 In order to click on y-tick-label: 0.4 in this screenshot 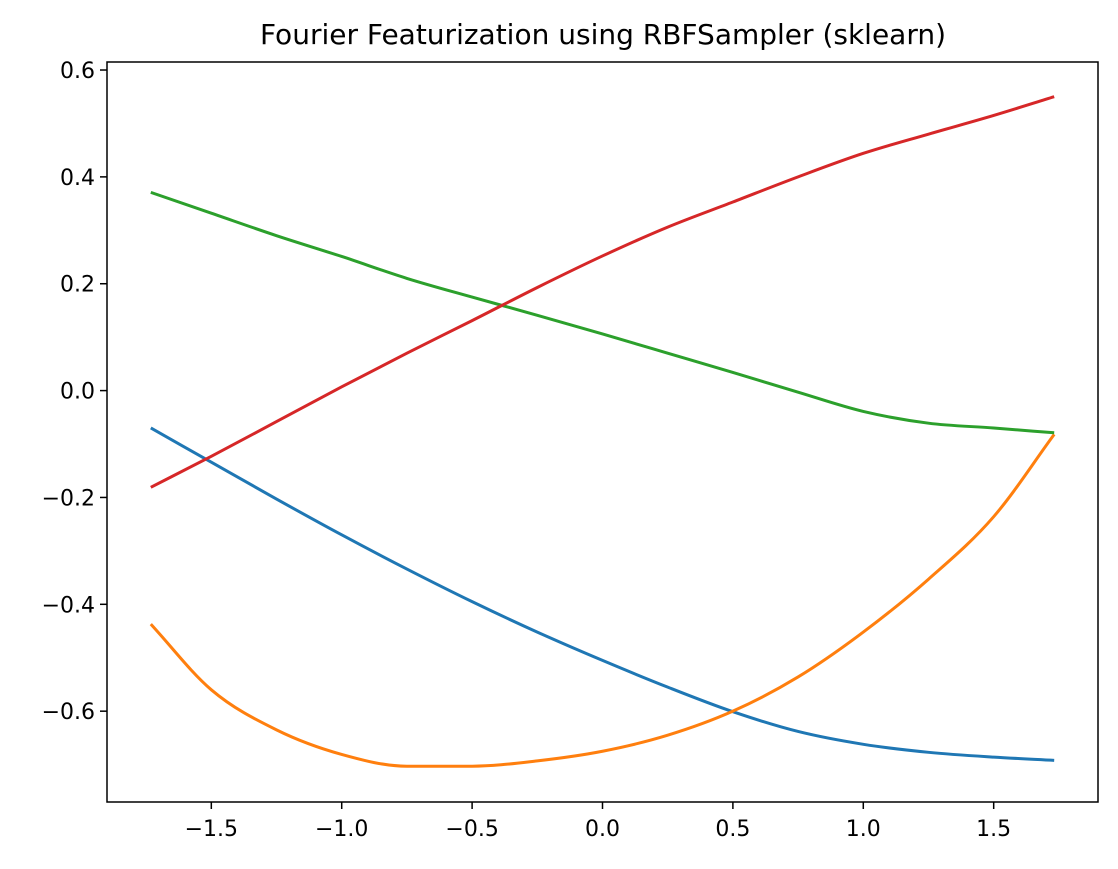, I will do `click(77, 178)`.